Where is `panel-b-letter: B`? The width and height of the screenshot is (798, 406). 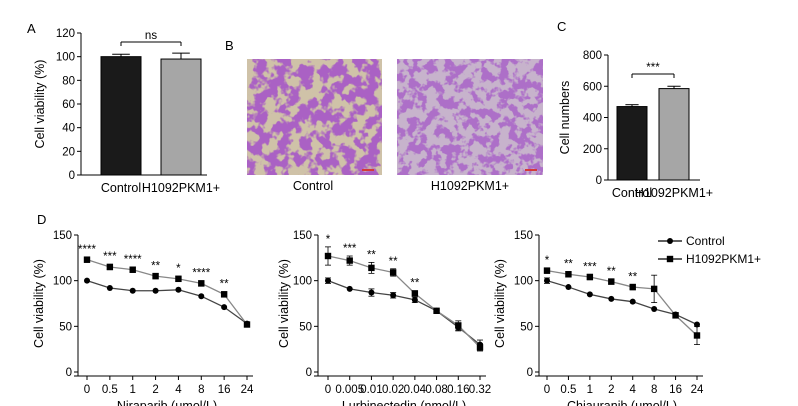
panel-b-letter: B is located at coordinates (229, 45).